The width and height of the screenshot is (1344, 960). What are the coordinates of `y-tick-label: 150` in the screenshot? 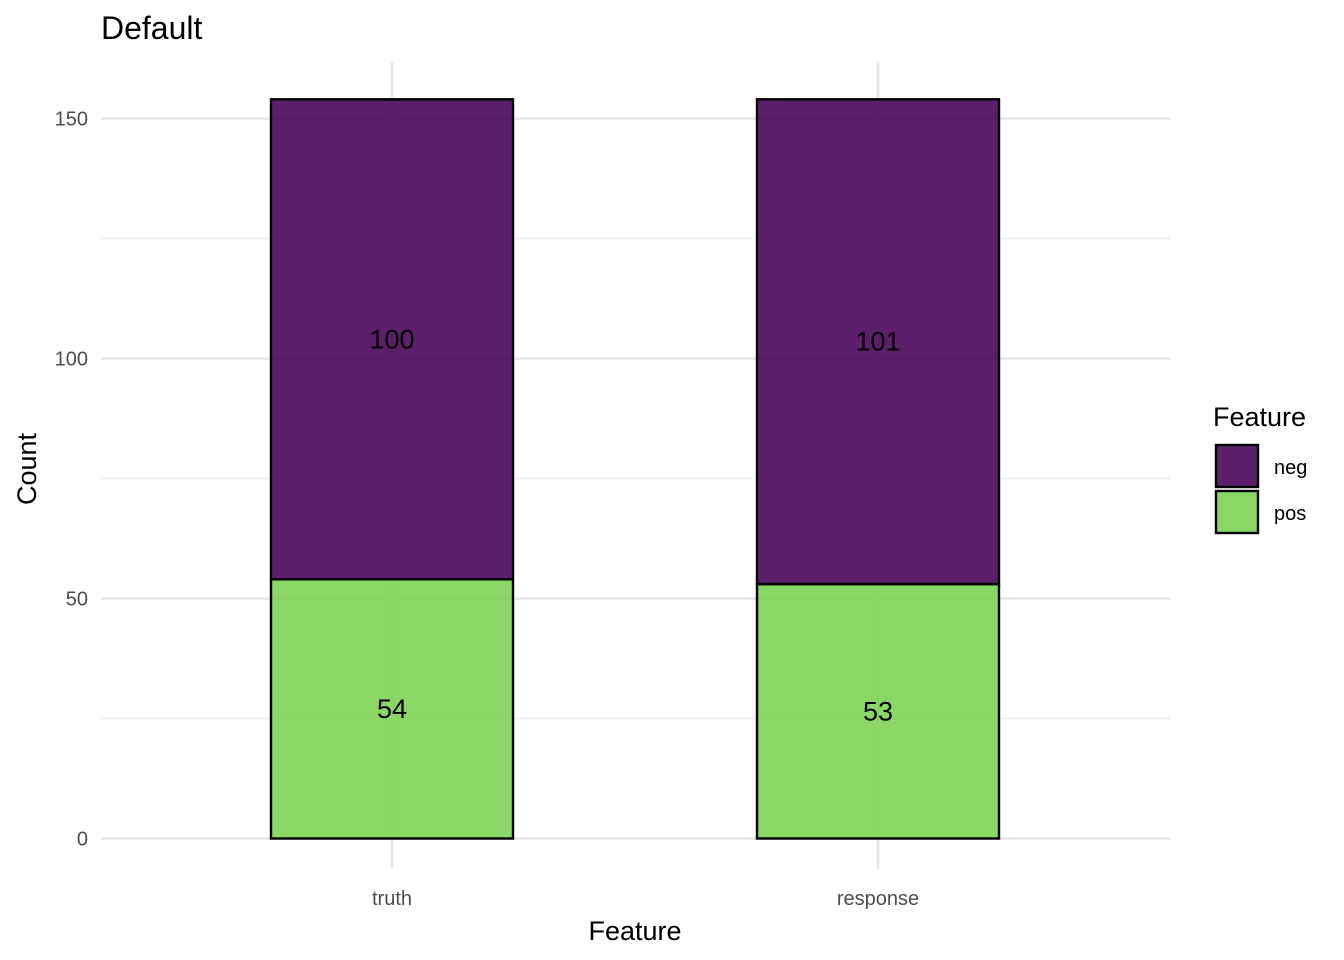 It's located at (71, 120).